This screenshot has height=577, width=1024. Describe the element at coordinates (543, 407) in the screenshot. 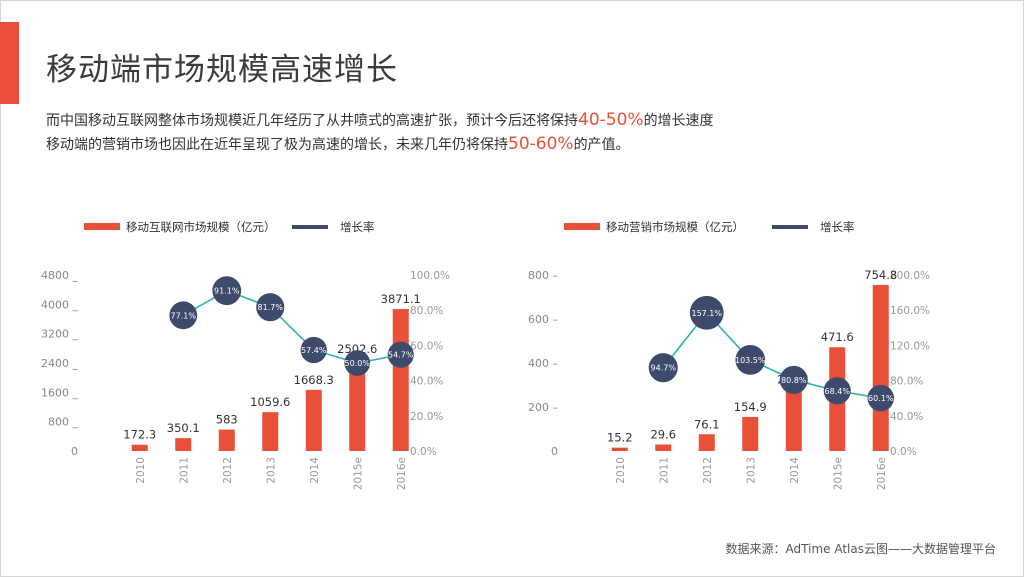

I see `y-tick-label: 200 –` at that location.